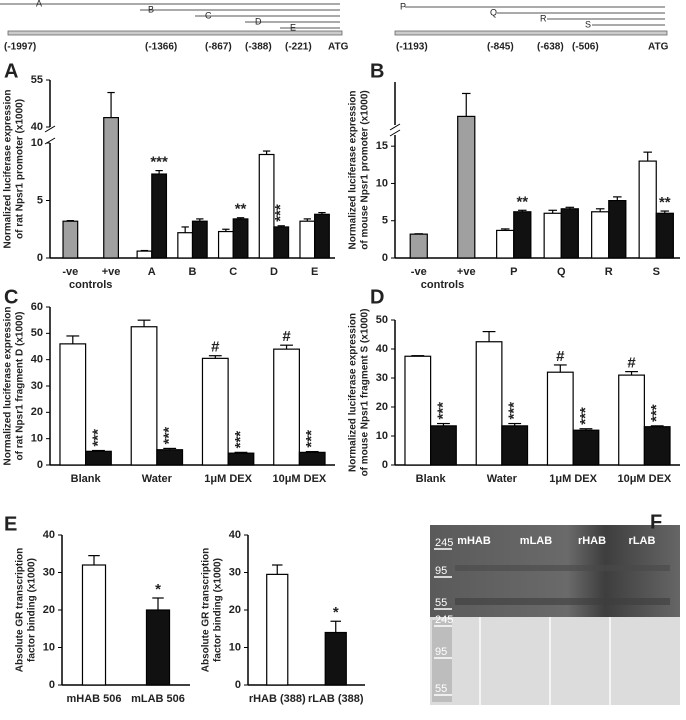 Image resolution: width=686 pixels, height=720 pixels. What do you see at coordinates (377, 71) in the screenshot?
I see `panel-letter: B` at bounding box center [377, 71].